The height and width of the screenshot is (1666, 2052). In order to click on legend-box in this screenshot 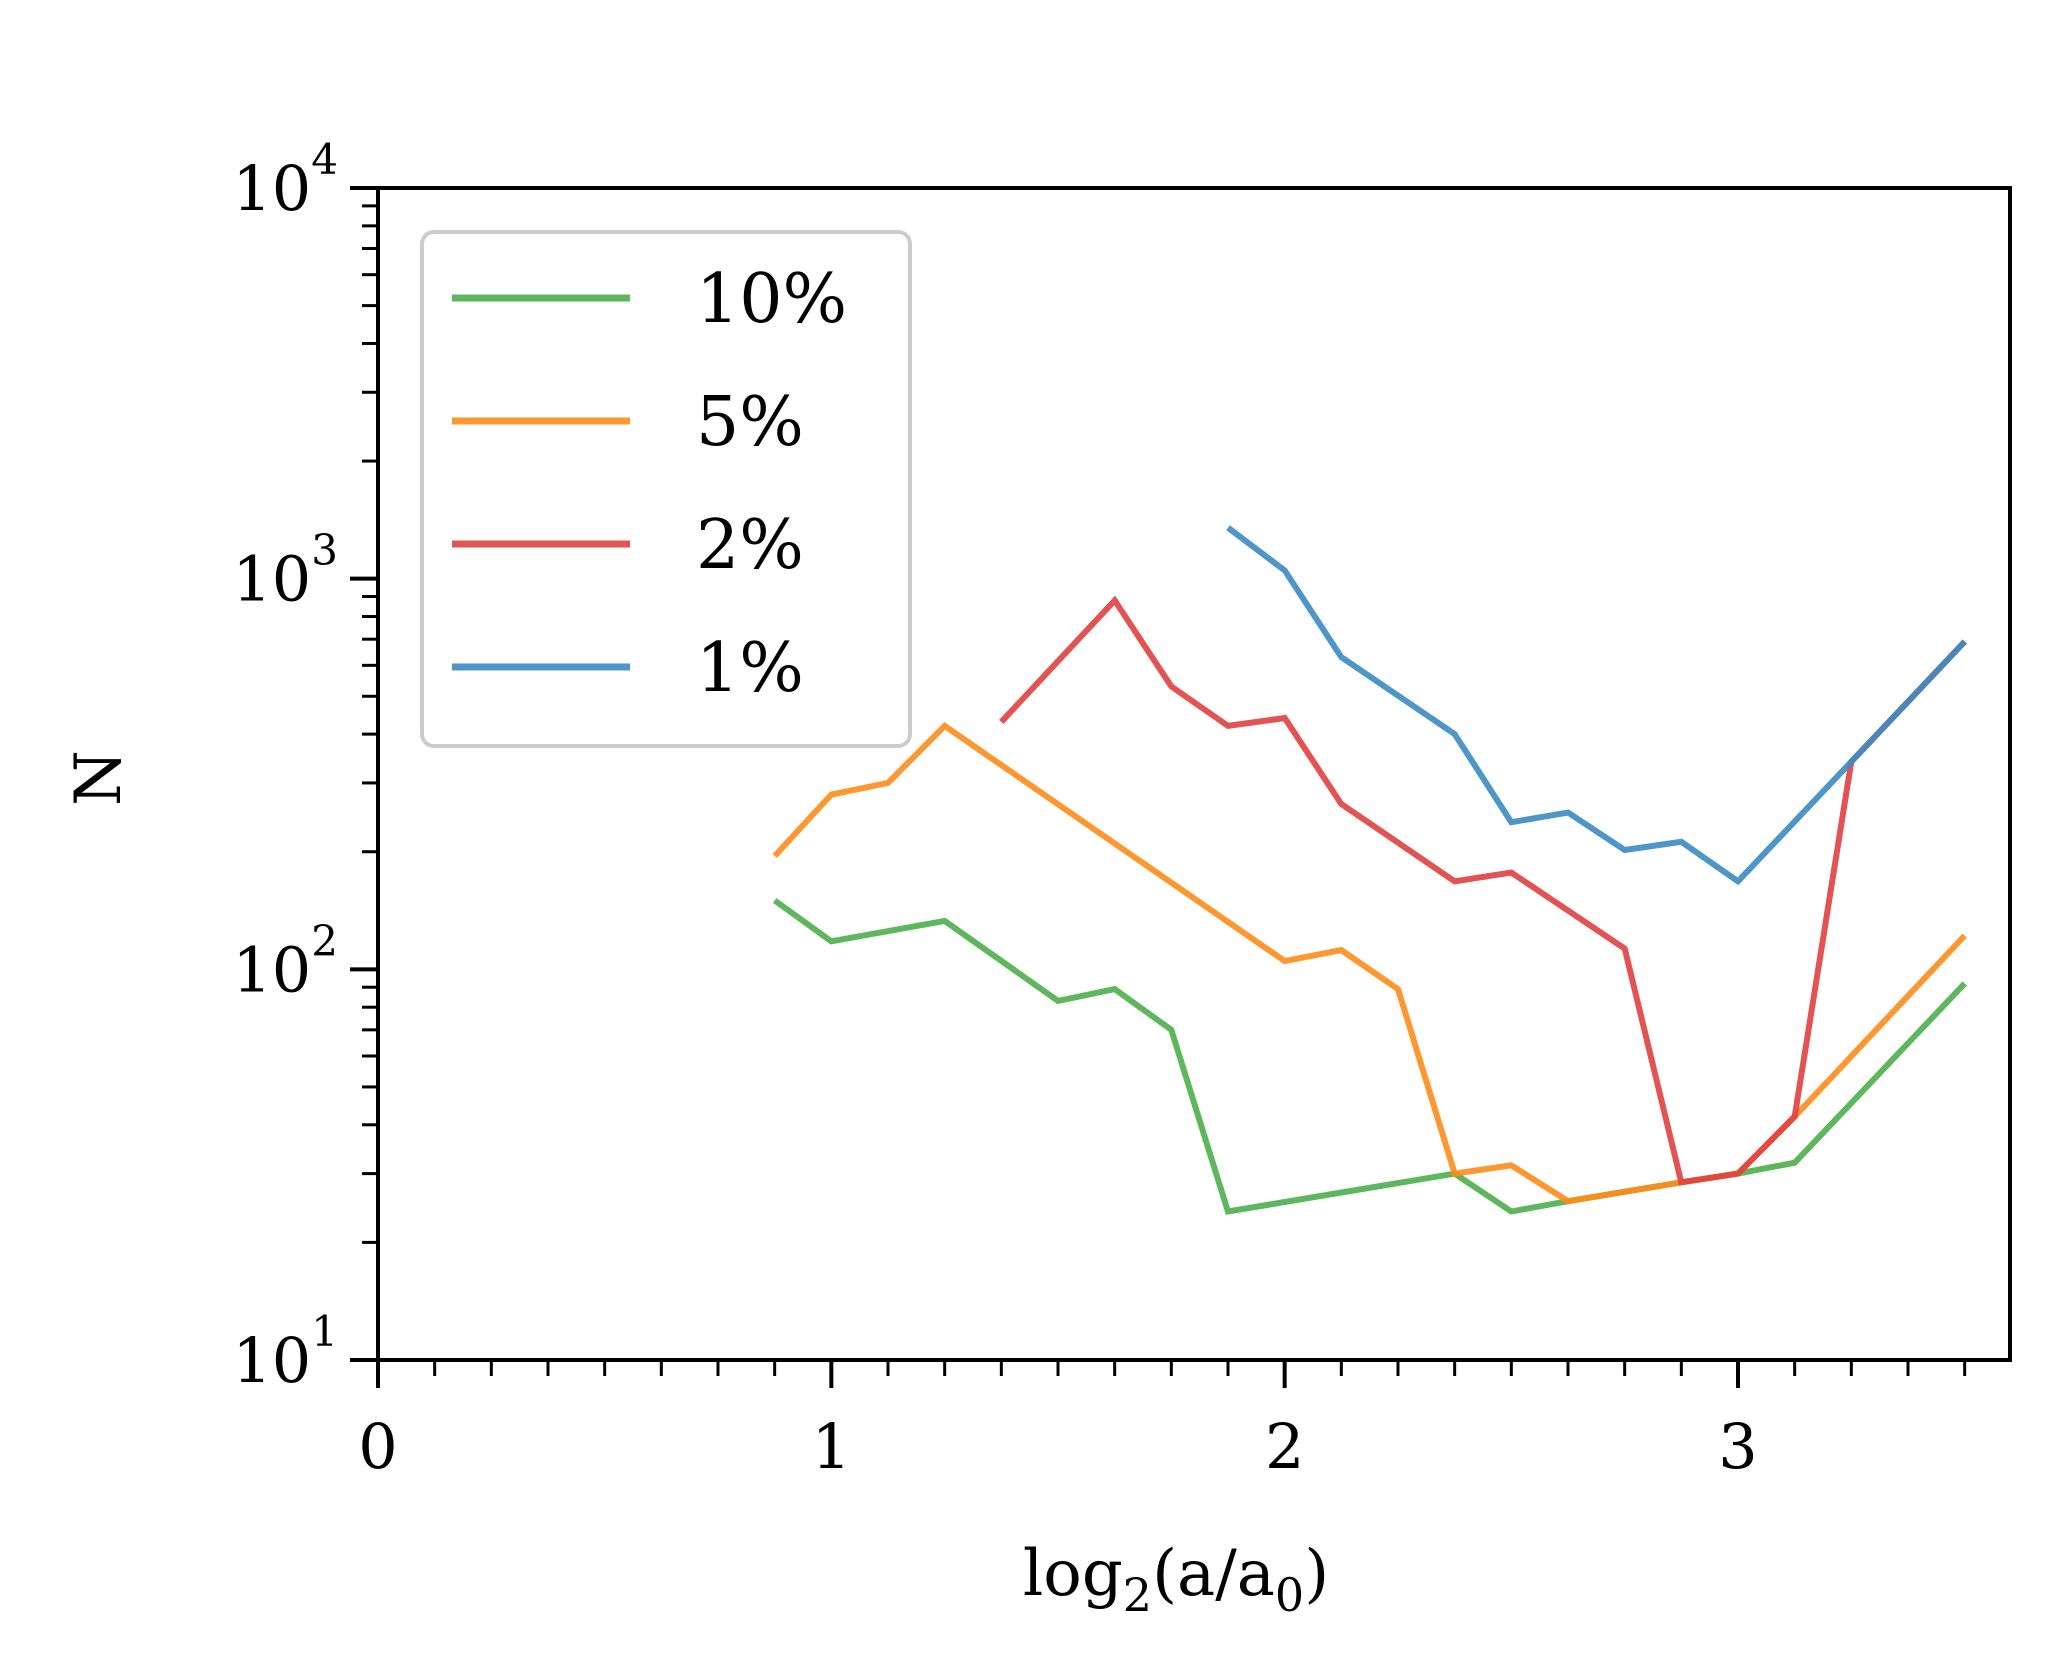, I will do `click(666, 489)`.